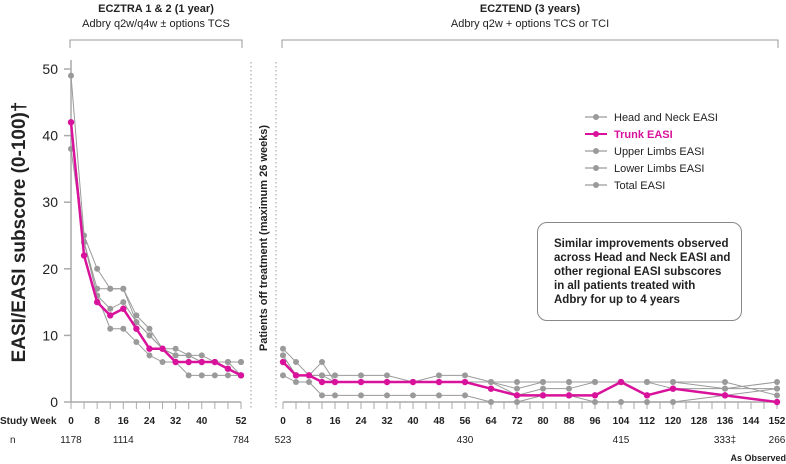  I want to click on n-value: 1178, so click(71, 440).